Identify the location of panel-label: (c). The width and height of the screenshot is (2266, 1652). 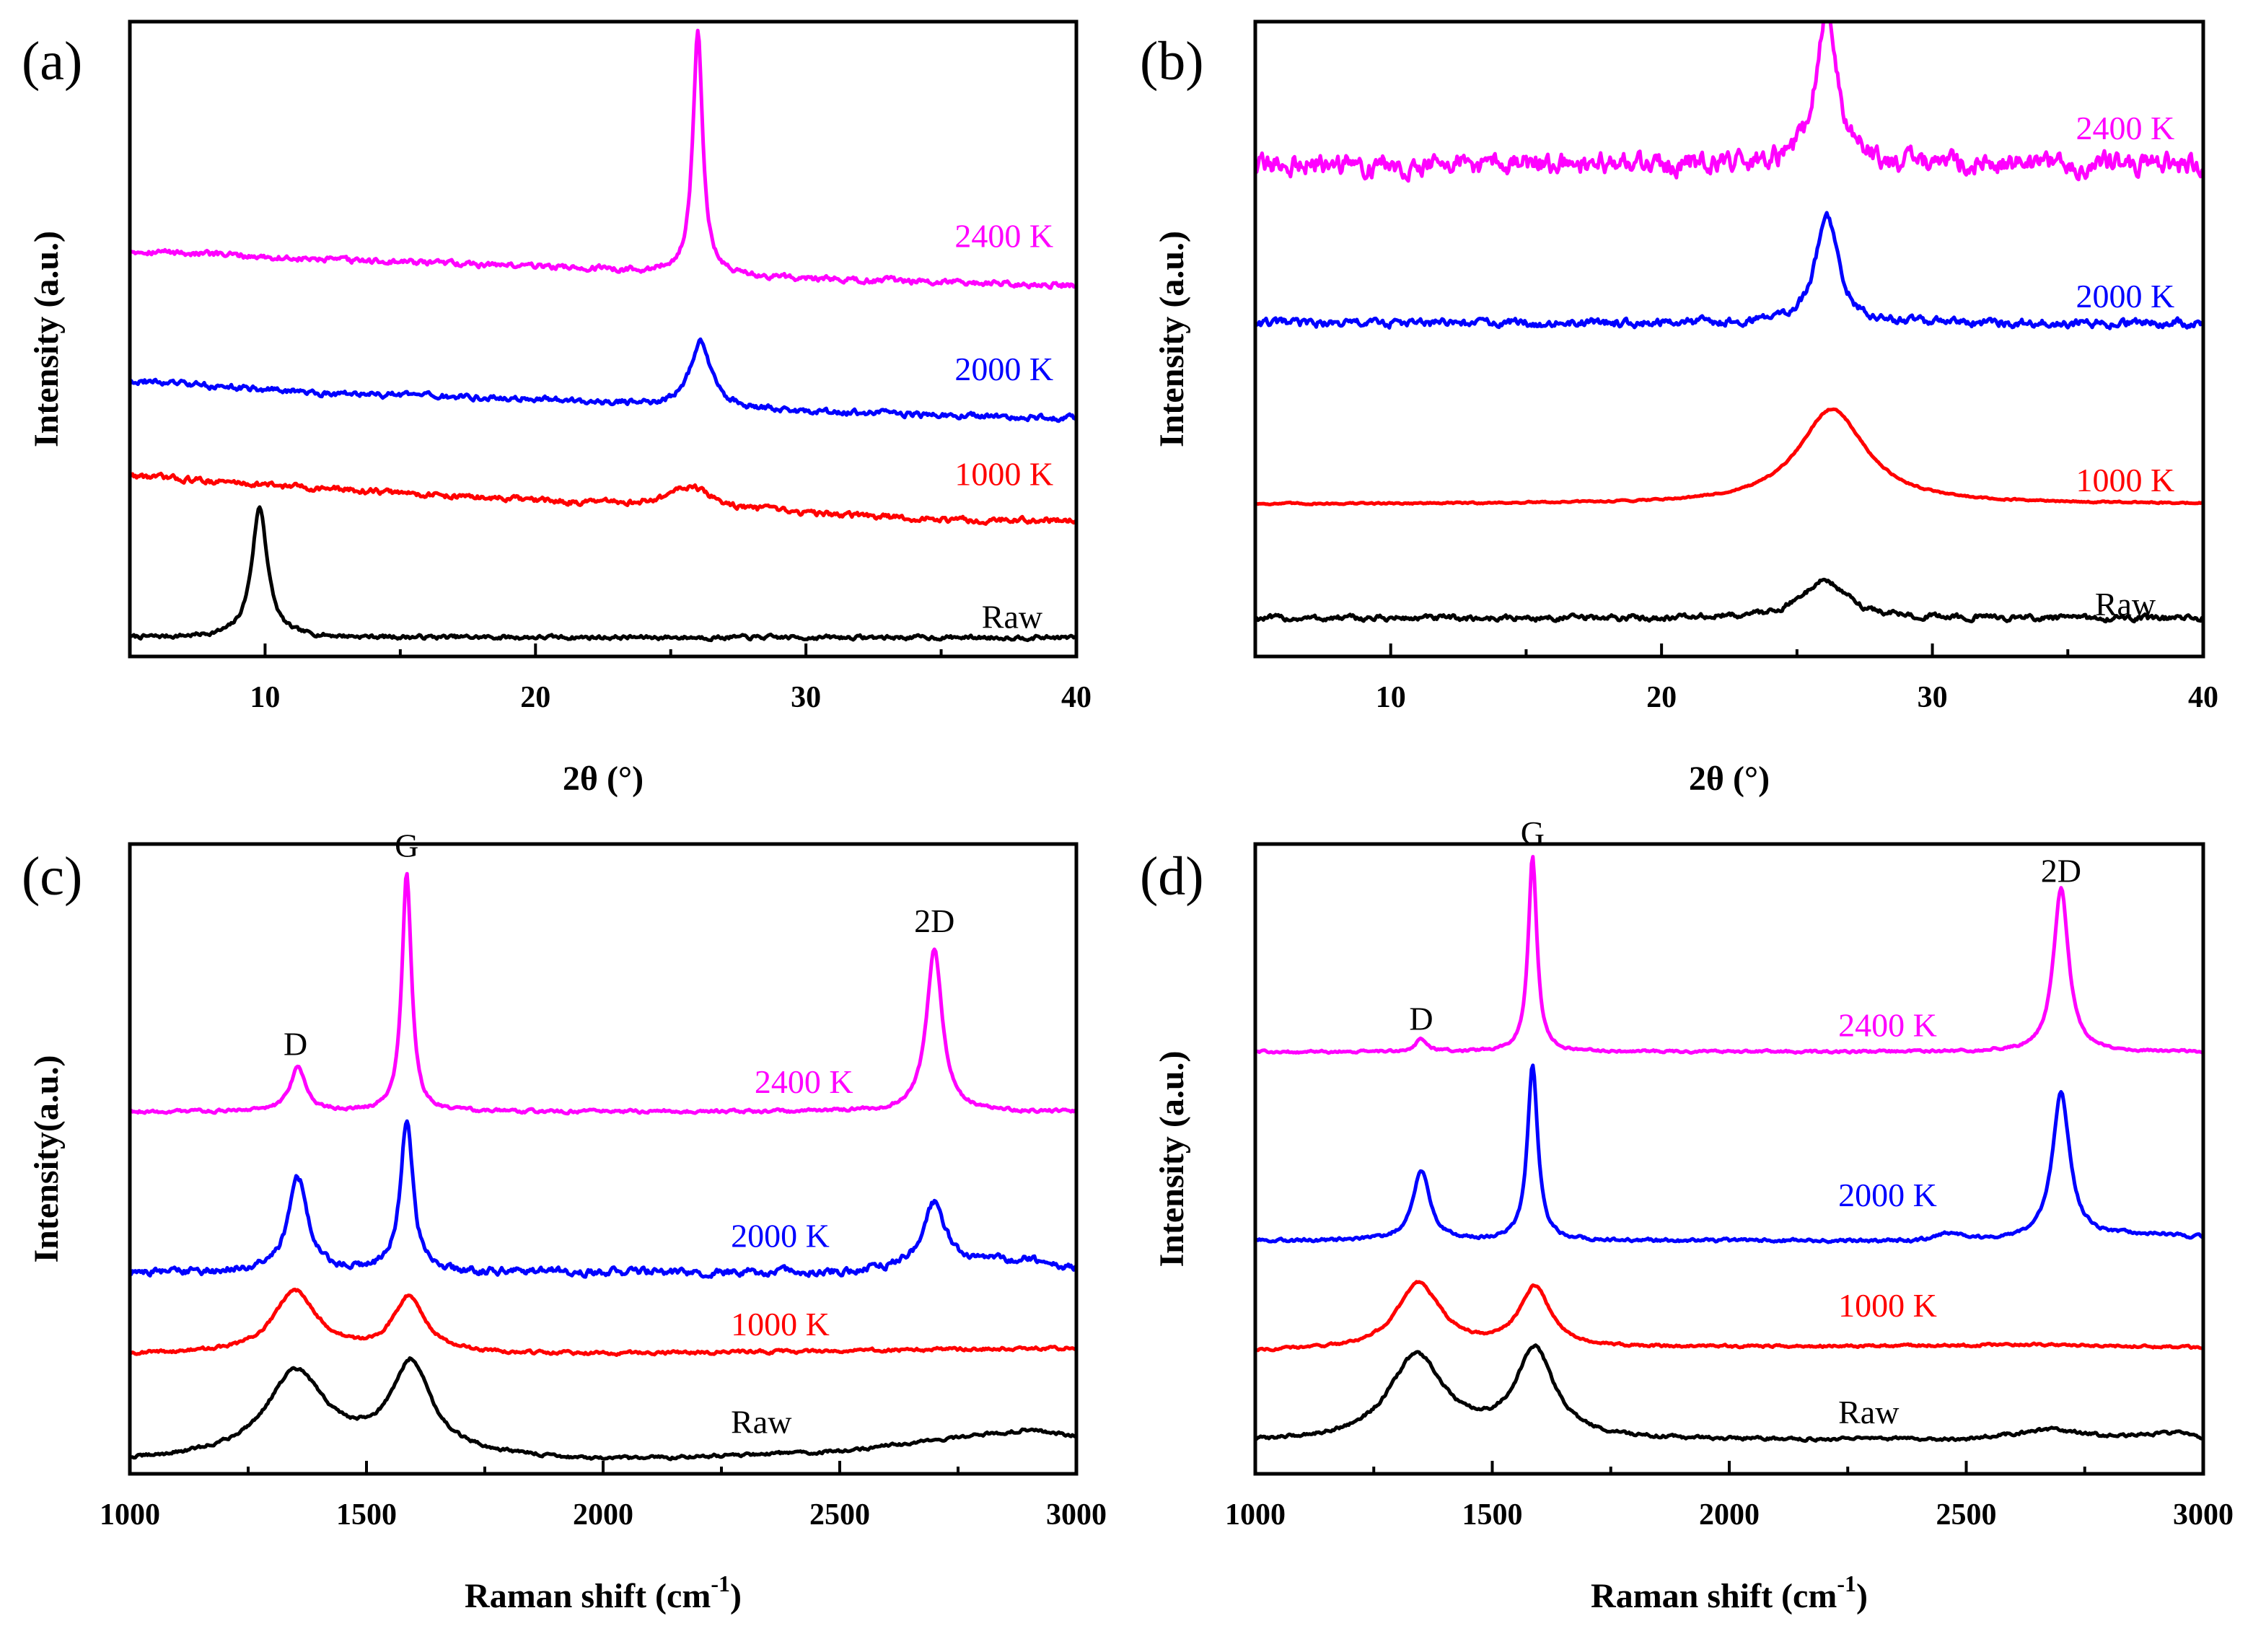
(52, 876).